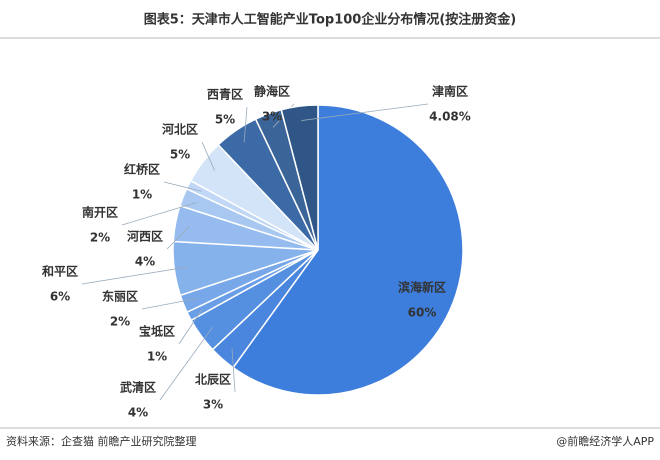 The height and width of the screenshot is (460, 660). What do you see at coordinates (422, 313) in the screenshot?
I see `value-label: 60%` at bounding box center [422, 313].